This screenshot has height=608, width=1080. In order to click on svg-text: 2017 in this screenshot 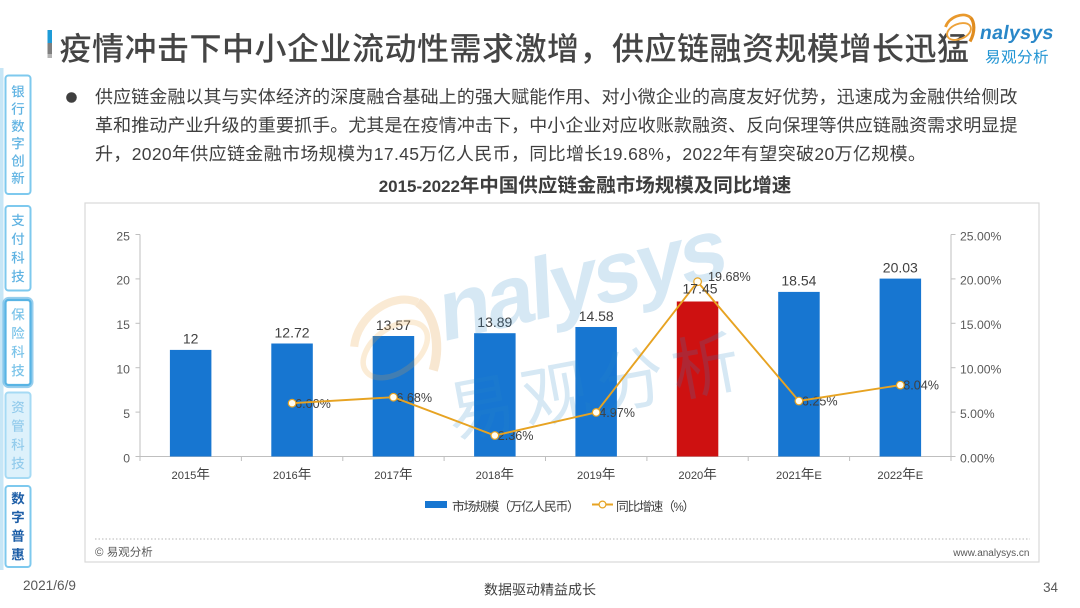, I will do `click(386, 476)`.